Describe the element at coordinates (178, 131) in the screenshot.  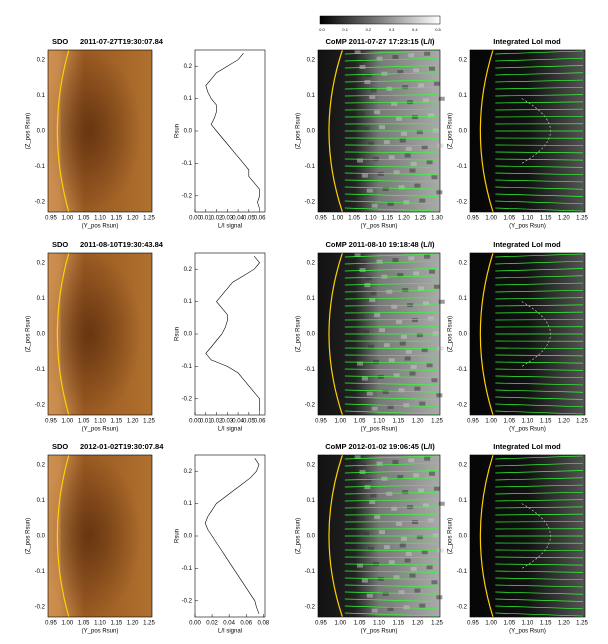
I see `y-axis-label: Rsun` at that location.